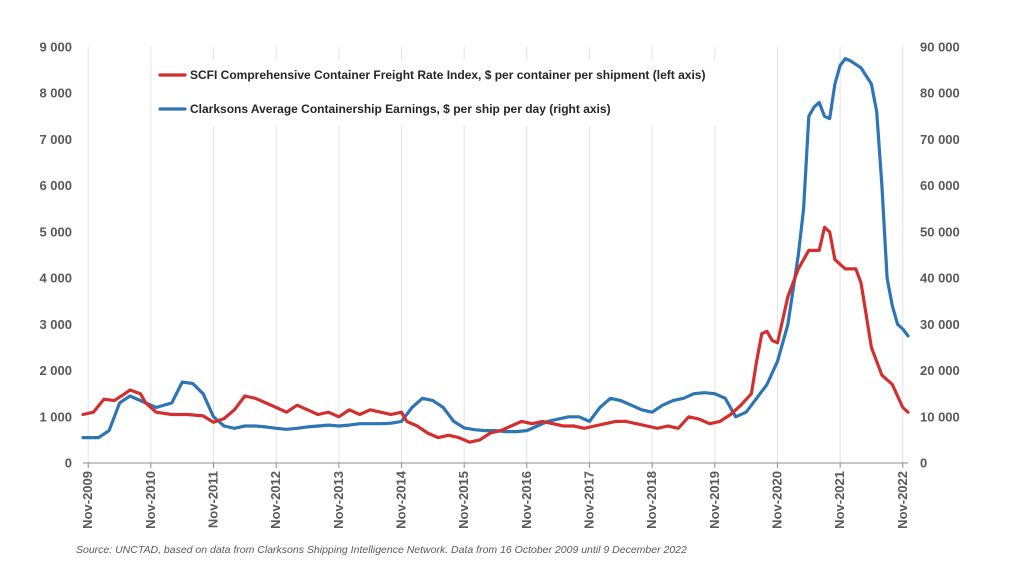 The width and height of the screenshot is (1024, 578). Describe the element at coordinates (401, 499) in the screenshot. I see `x-tick-label: Nov-2014` at that location.